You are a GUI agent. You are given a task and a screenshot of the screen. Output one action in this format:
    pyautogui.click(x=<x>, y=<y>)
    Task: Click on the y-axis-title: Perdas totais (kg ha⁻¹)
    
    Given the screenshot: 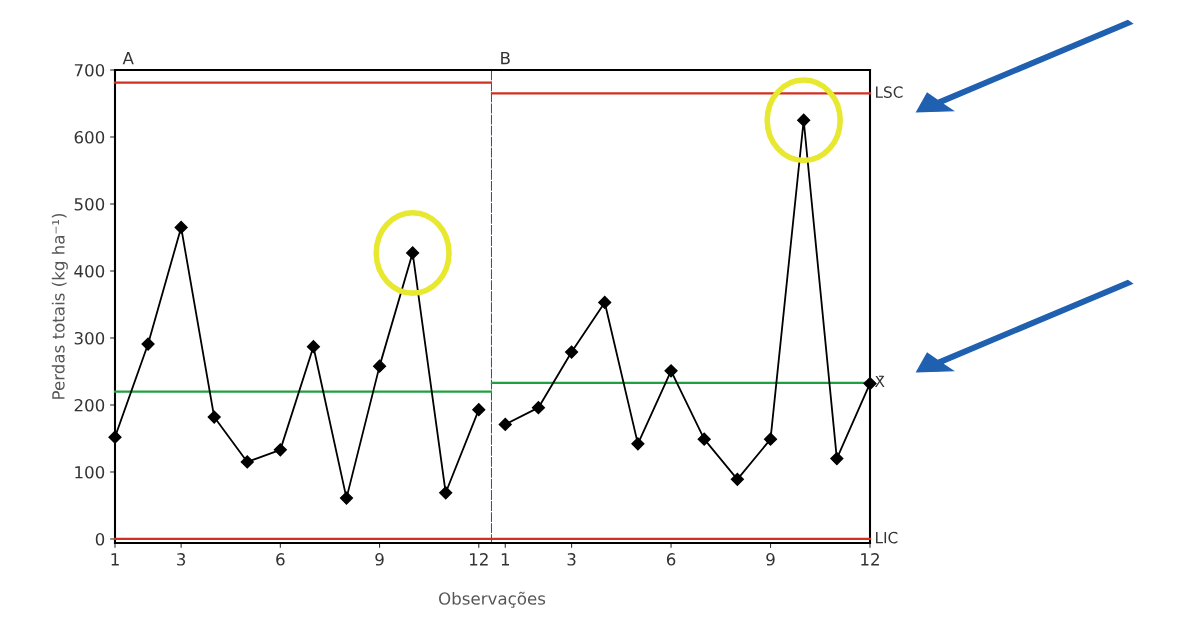 What is the action you would take?
    pyautogui.click(x=59, y=306)
    